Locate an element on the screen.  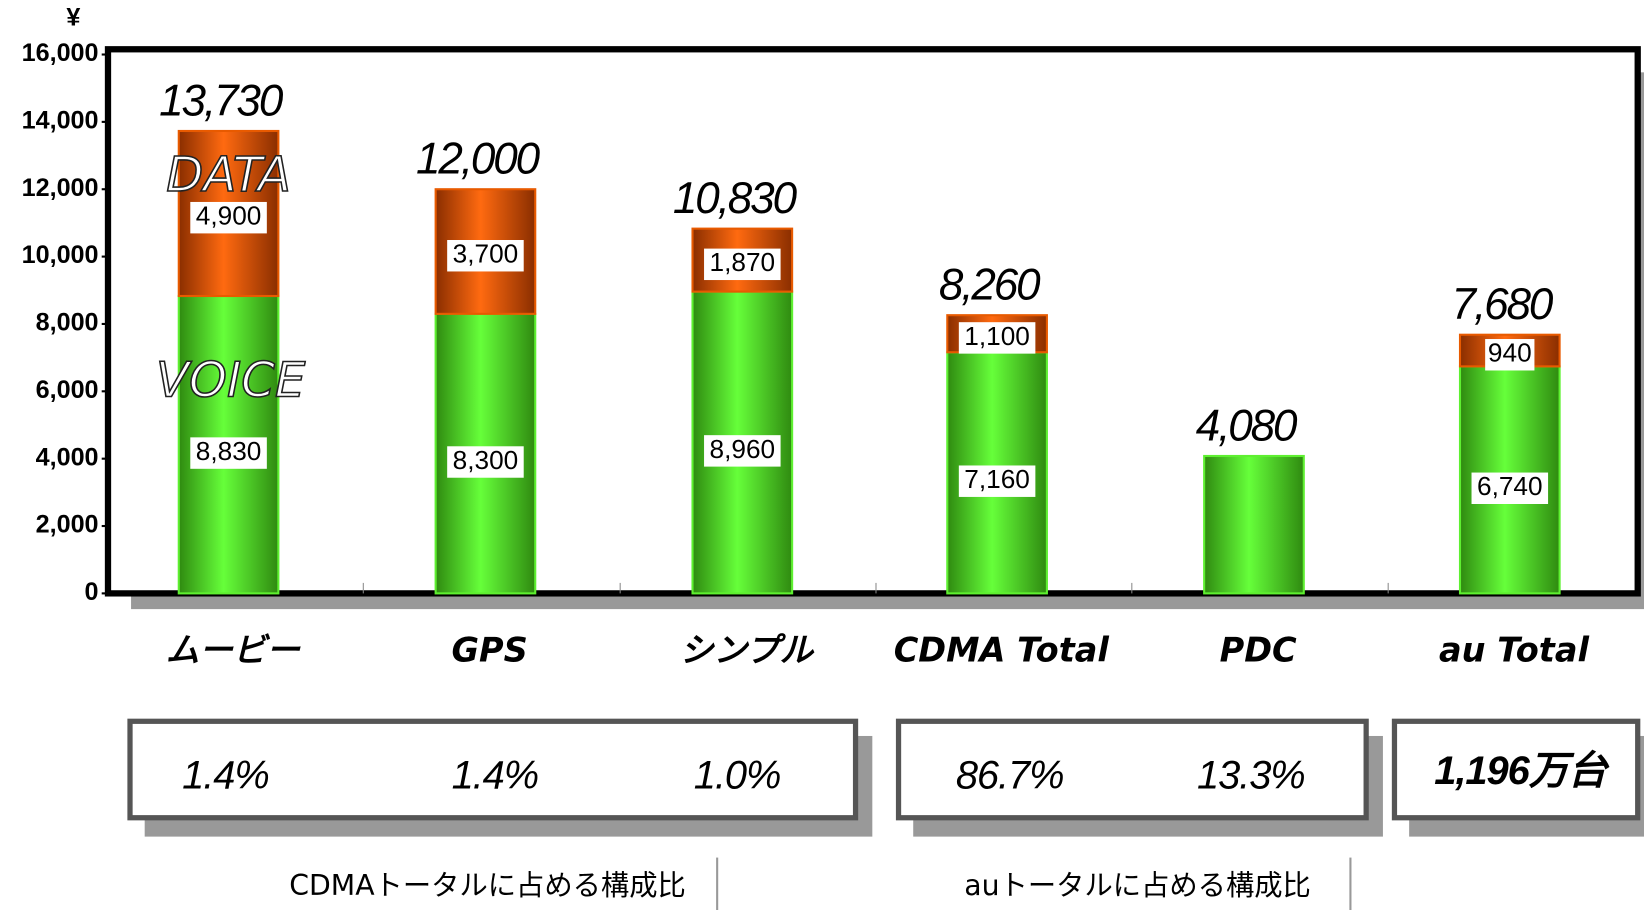
y-tick-label: 12,000 is located at coordinates (60, 188).